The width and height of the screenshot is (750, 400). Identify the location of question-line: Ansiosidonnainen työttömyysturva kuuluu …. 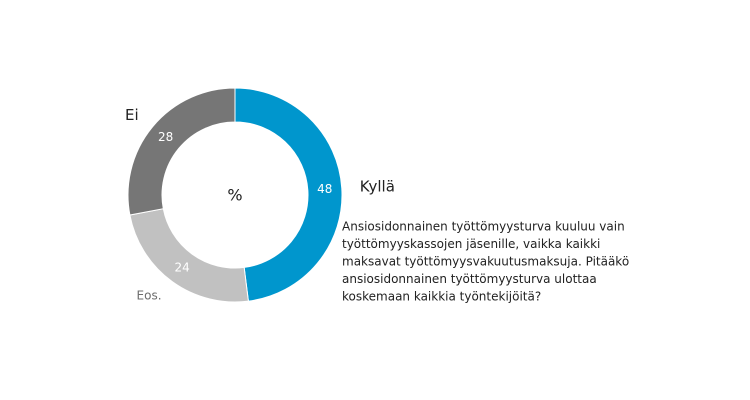
(483, 227).